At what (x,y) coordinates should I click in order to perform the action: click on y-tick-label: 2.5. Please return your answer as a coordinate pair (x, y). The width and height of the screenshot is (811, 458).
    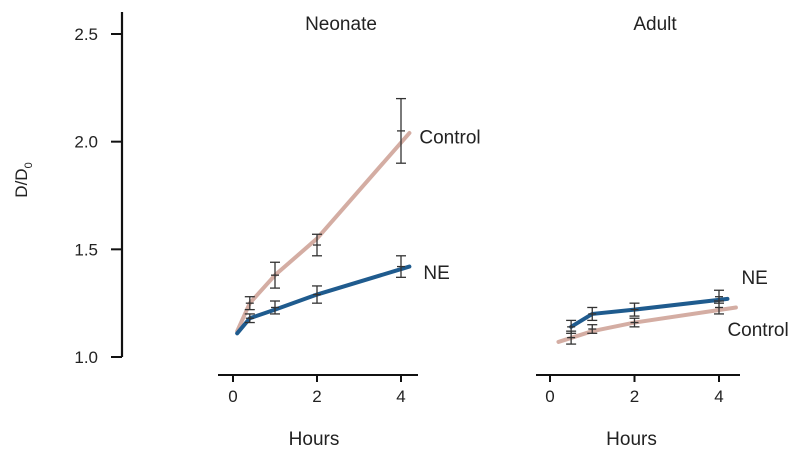
    Looking at the image, I should click on (86, 34).